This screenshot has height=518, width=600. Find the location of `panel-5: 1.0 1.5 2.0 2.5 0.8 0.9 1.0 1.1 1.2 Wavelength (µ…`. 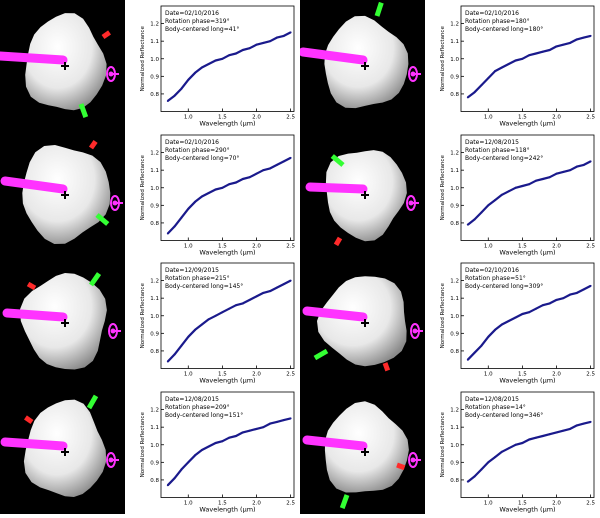

panel-5: 1.0 1.5 2.0 2.5 0.8 0.9 1.0 1.1 1.2 Wavelength (µ… is located at coordinates (150, 321).